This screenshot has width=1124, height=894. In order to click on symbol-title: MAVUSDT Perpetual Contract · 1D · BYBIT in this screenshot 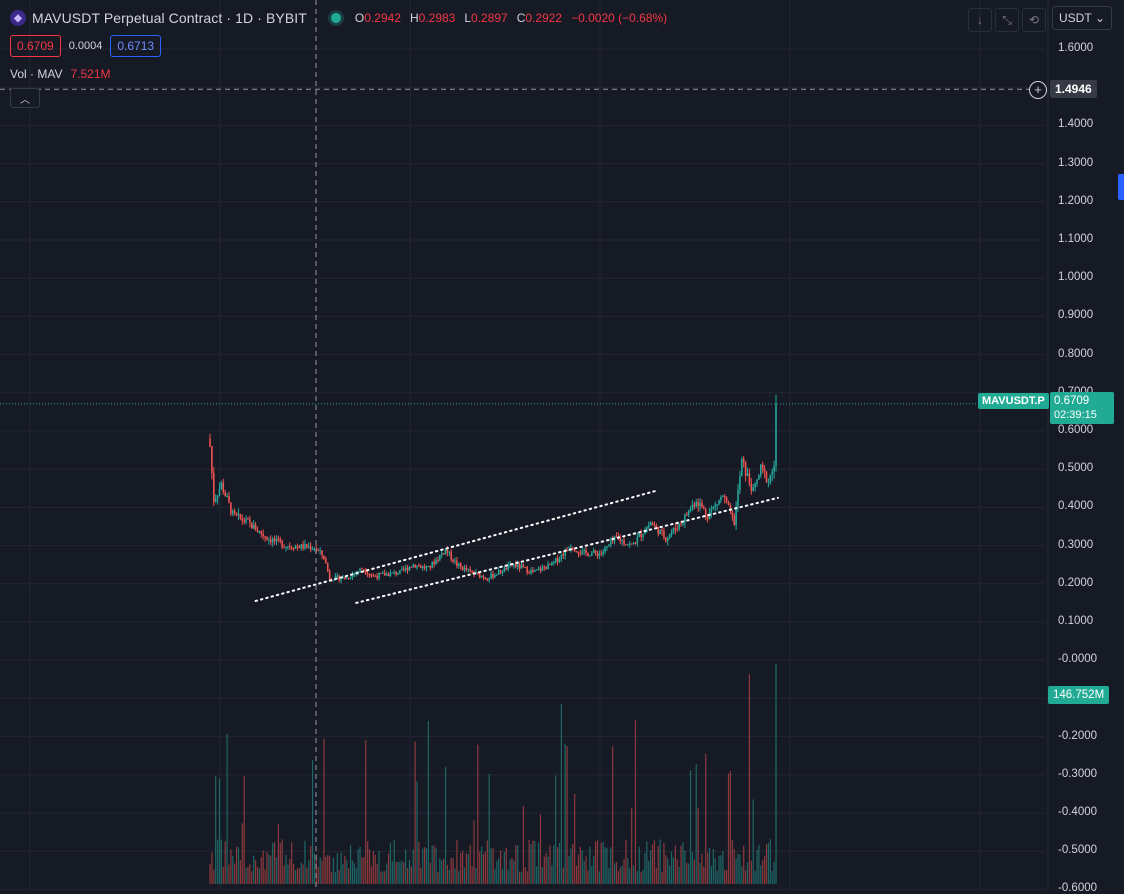, I will do `click(169, 18)`.